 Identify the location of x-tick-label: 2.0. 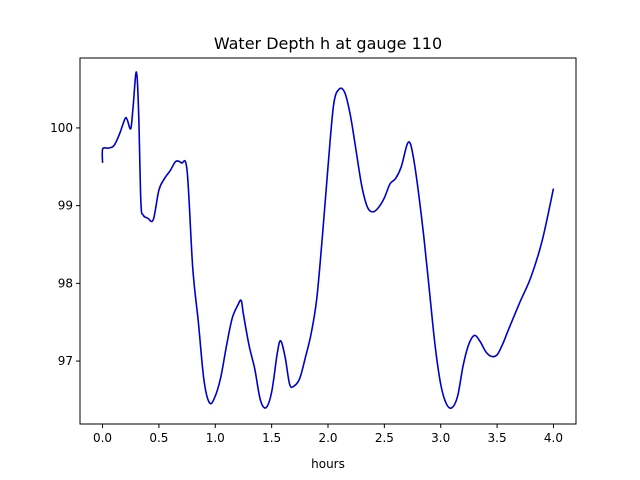
(327, 438).